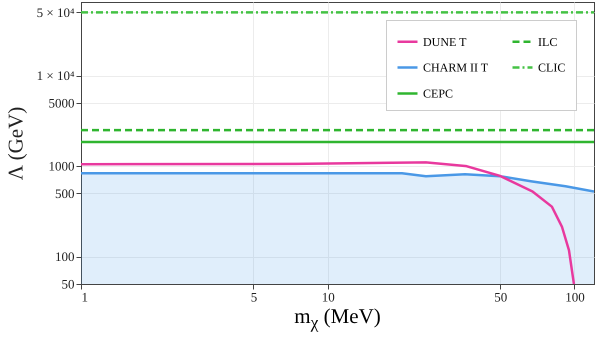  Describe the element at coordinates (68, 284) in the screenshot. I see `y-tick-label: 50` at that location.